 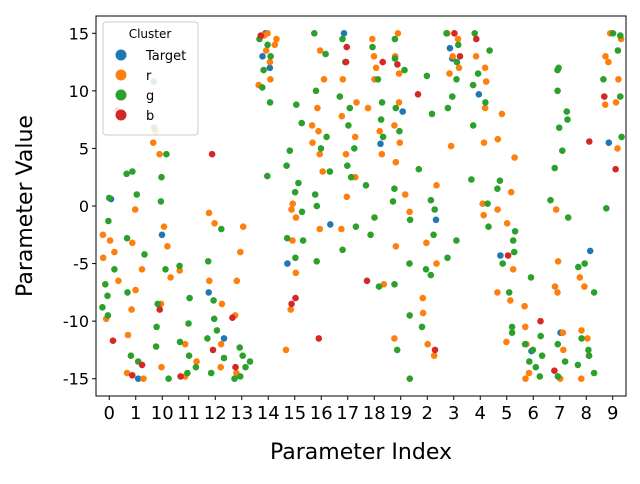 I want to click on legend-box, so click(x=150, y=78).